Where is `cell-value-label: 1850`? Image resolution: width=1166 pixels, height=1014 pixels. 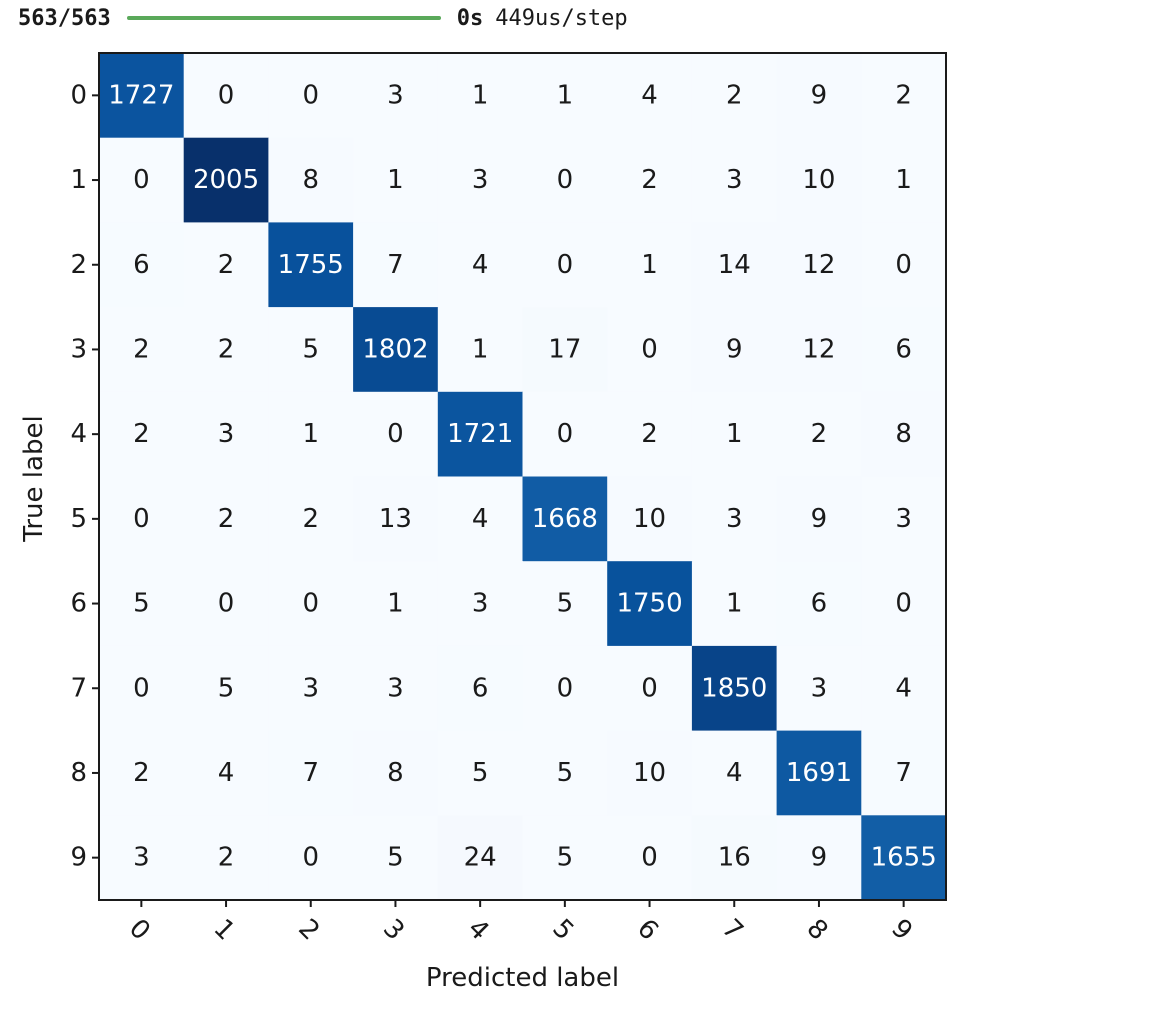
cell-value-label: 1850 is located at coordinates (734, 688).